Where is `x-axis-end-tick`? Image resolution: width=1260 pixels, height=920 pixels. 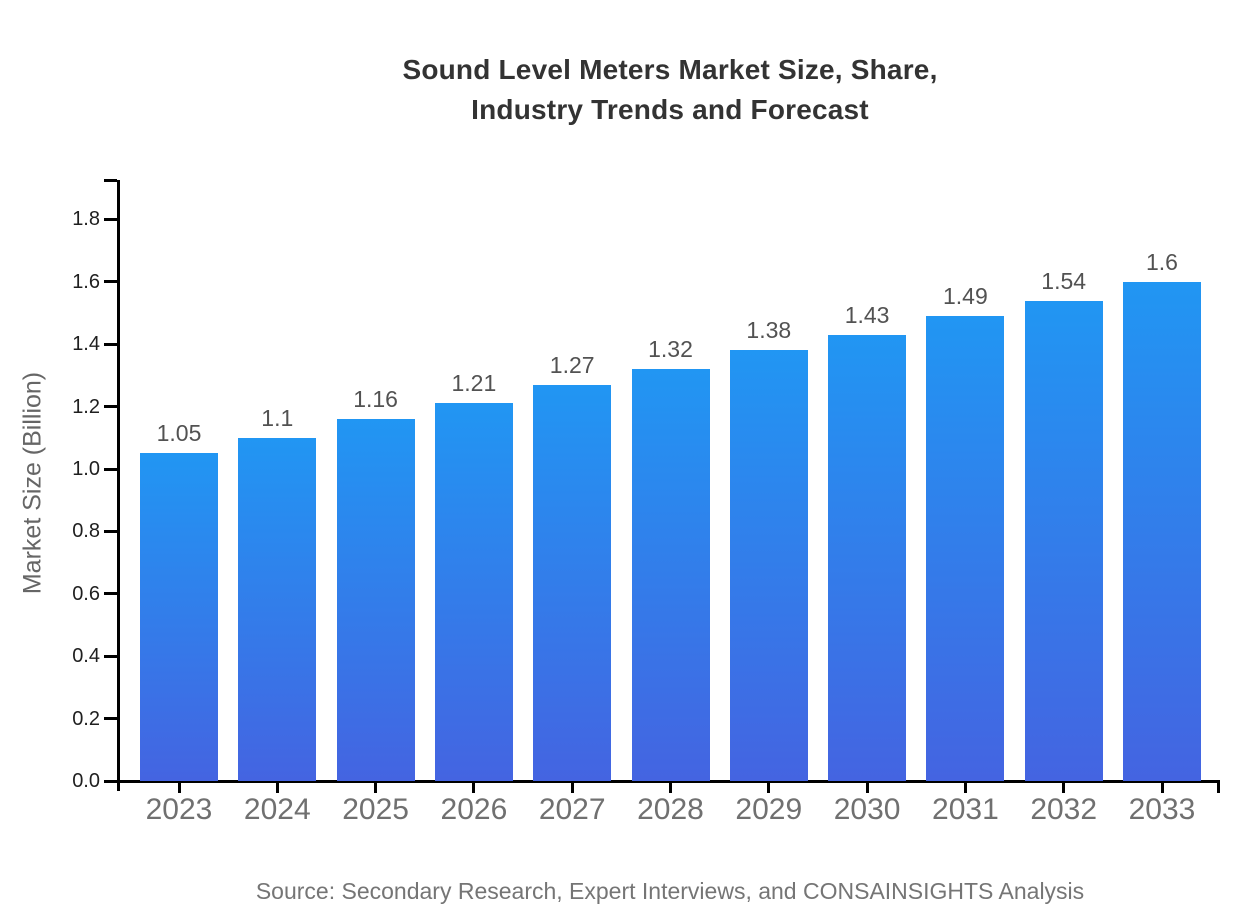
x-axis-end-tick is located at coordinates (1218, 787).